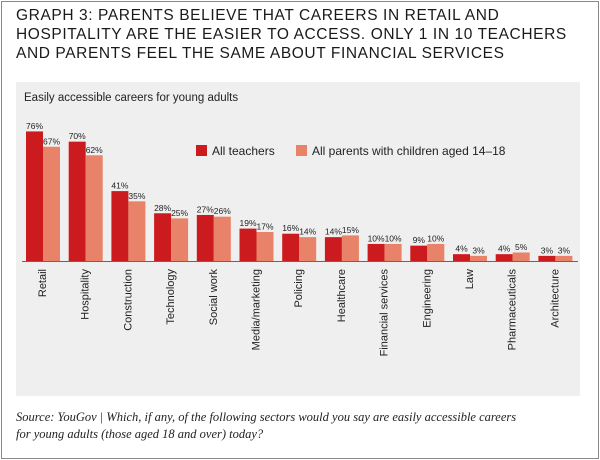 This screenshot has height=460, width=600. Describe the element at coordinates (470, 279) in the screenshot. I see `category-label: Law` at that location.